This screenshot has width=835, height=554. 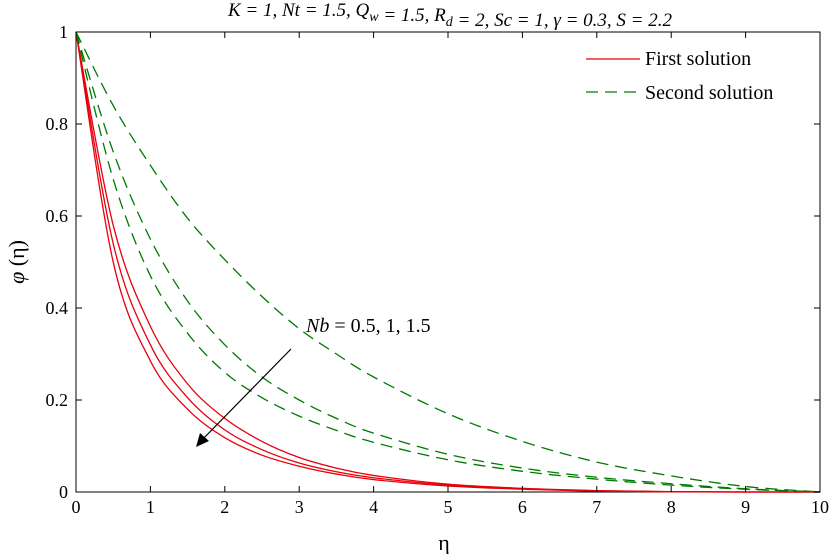 What do you see at coordinates (57, 400) in the screenshot?
I see `y-tick-label: 0.2` at bounding box center [57, 400].